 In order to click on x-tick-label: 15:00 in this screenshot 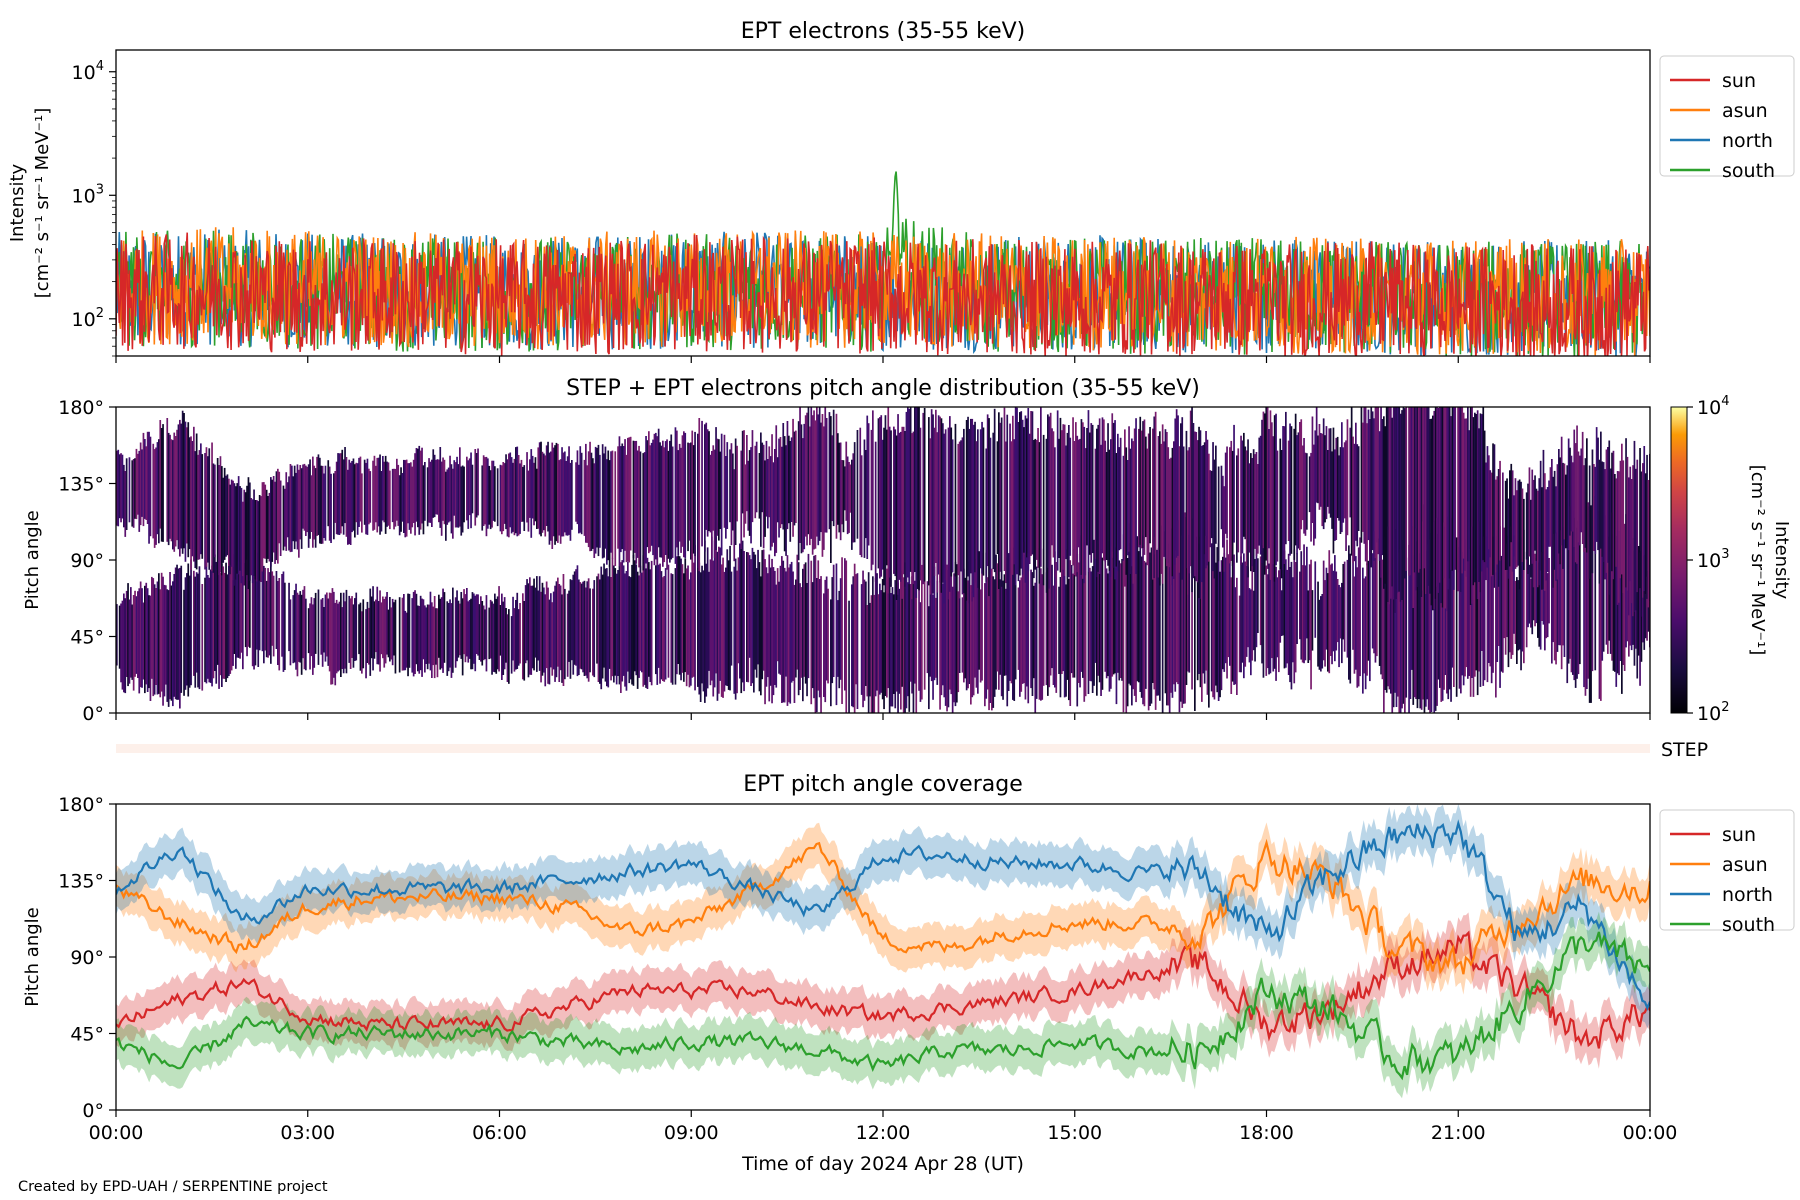, I will do `click(1074, 1133)`.